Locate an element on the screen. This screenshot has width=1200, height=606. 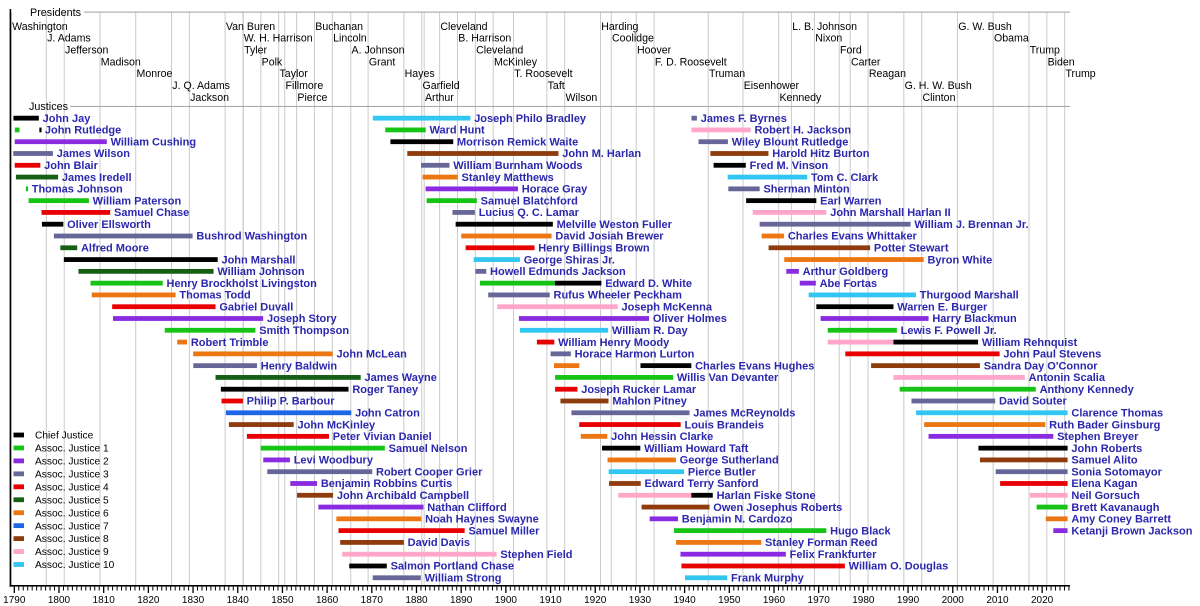
svg-text: Samuel Chase is located at coordinates (151, 213).